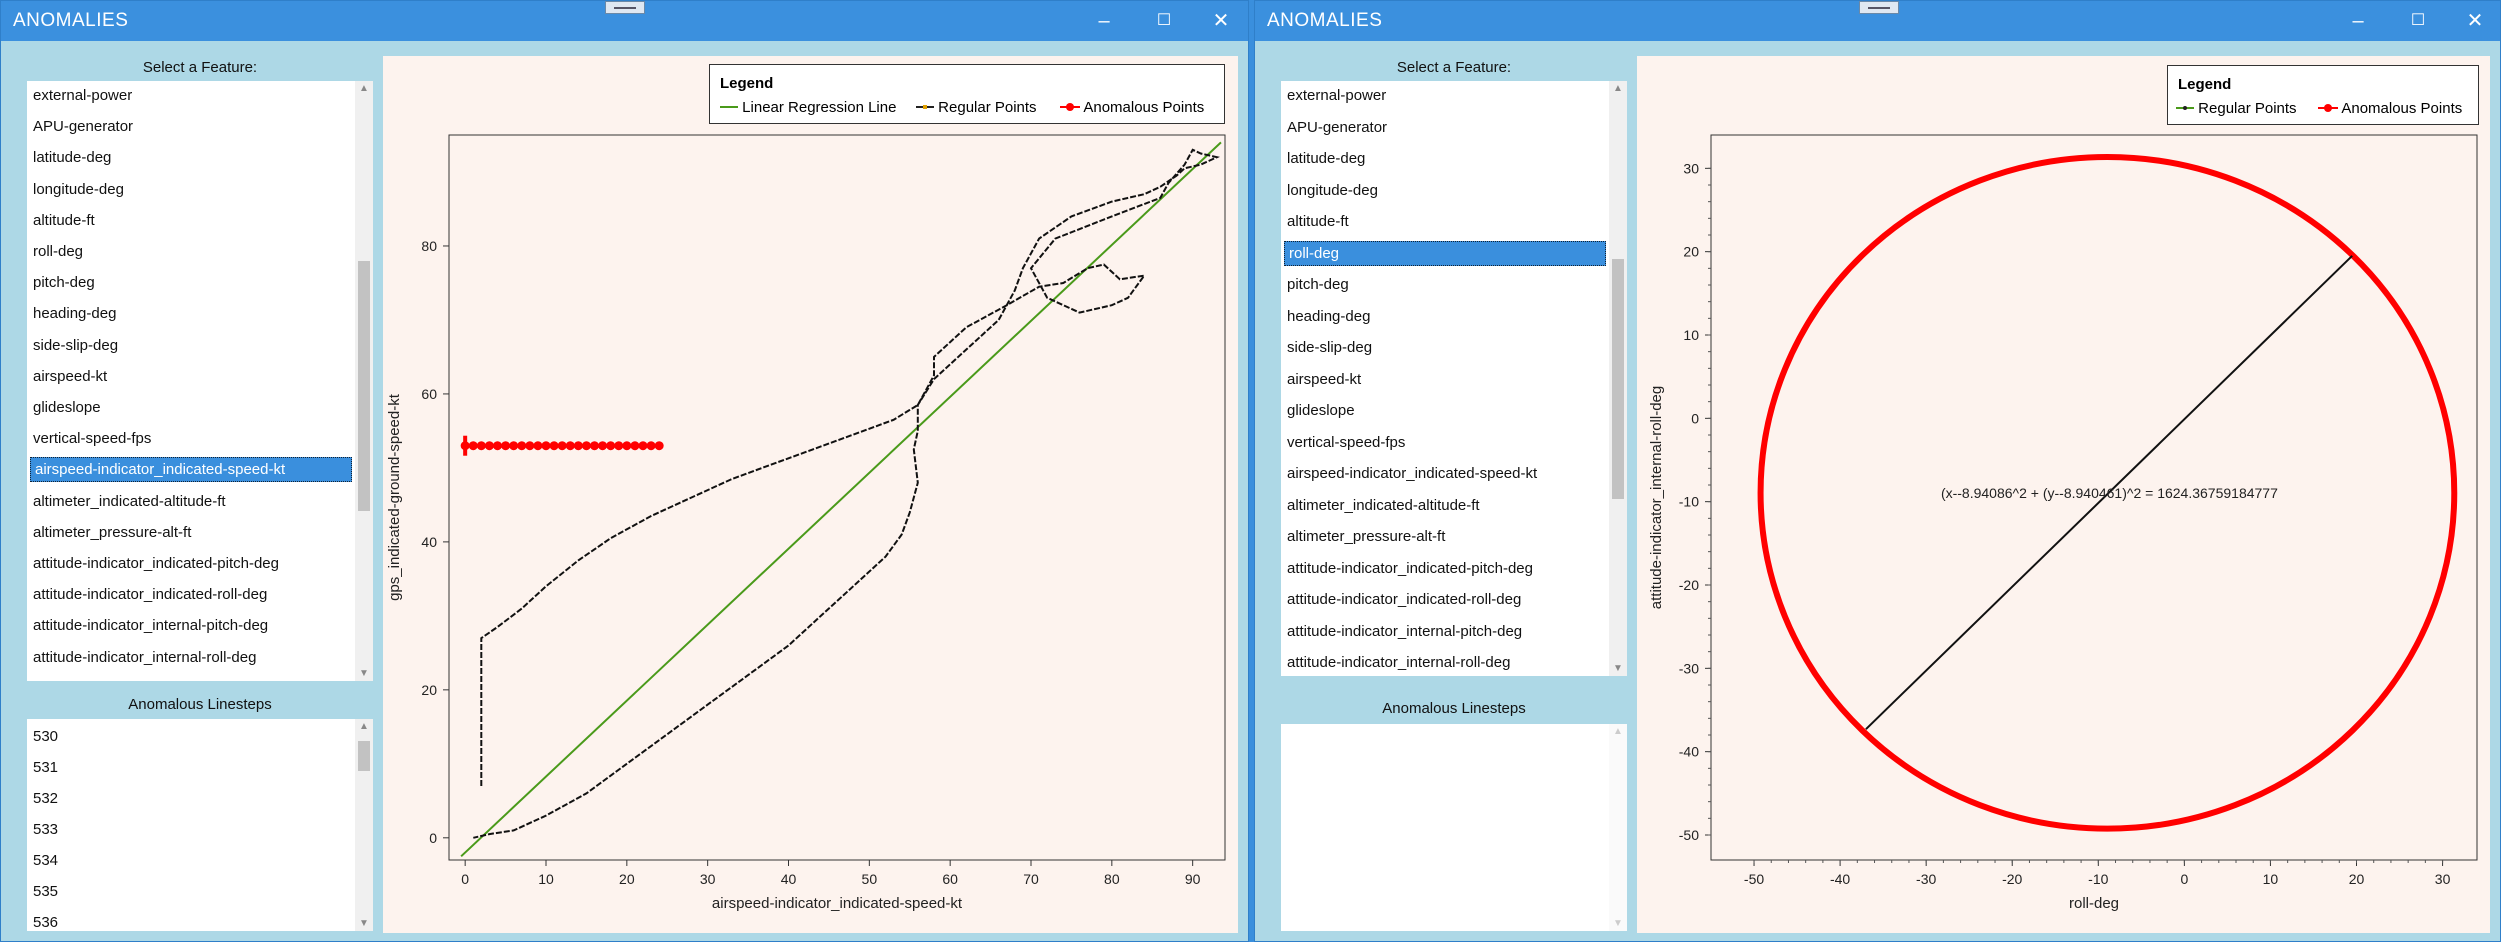  I want to click on regular-points-line, so click(2109, 492).